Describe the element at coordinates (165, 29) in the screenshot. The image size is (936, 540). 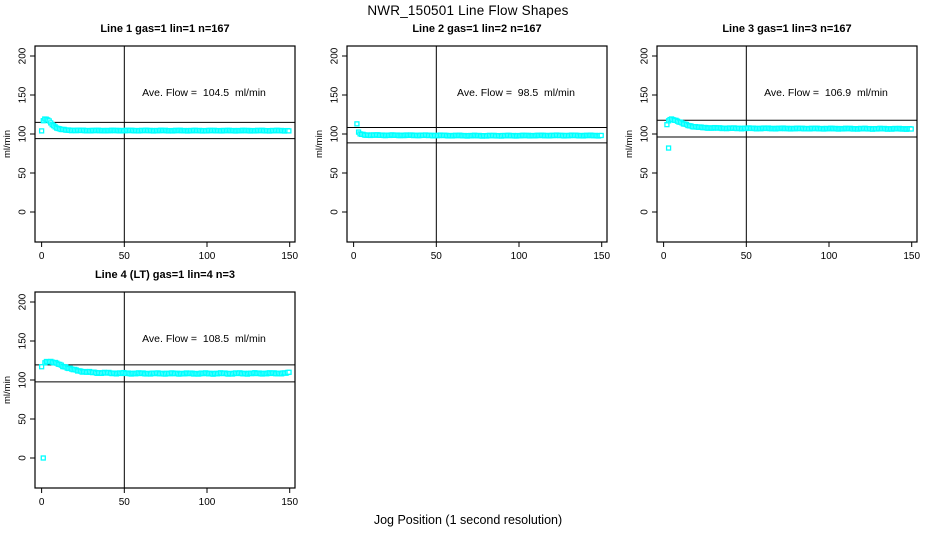
I see `panel-title-line-1: Line 1 gas=1 lin=1 n=167` at that location.